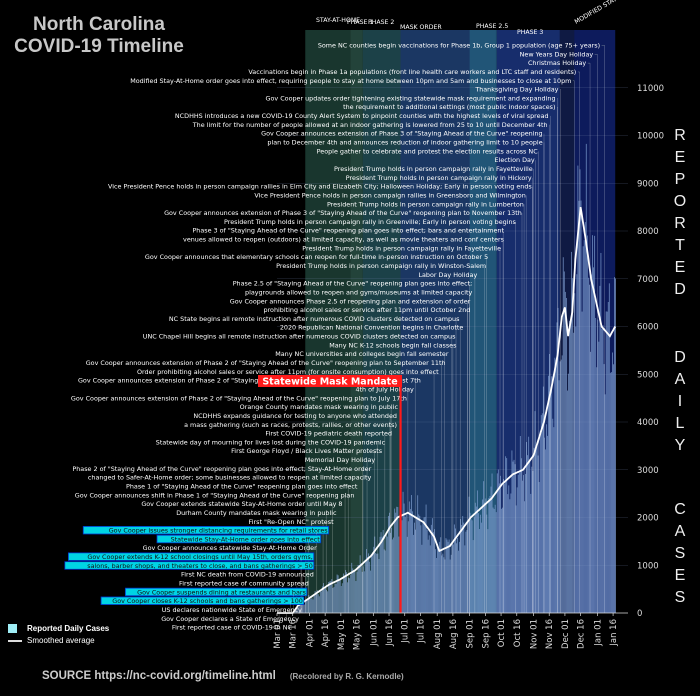  Describe the element at coordinates (51, 640) in the screenshot. I see `legend-line: Smoothed average` at that location.